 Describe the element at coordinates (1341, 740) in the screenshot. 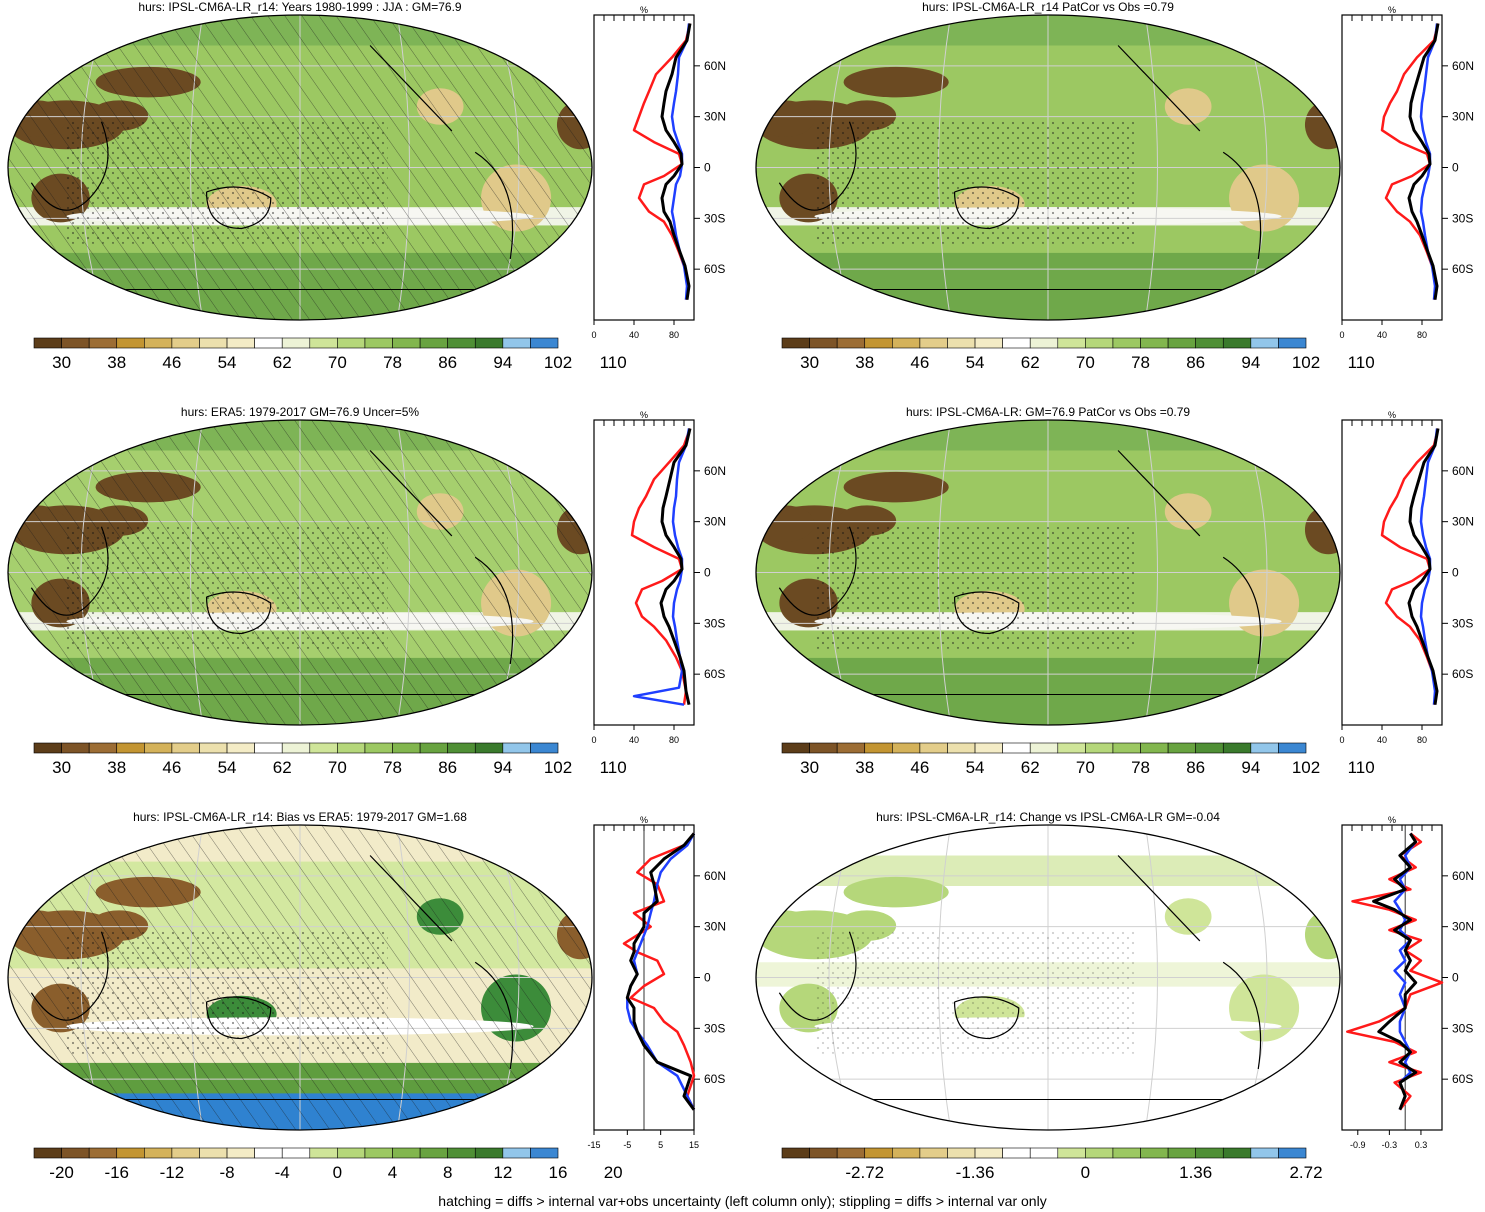

I see `profile-x-label: 0` at that location.